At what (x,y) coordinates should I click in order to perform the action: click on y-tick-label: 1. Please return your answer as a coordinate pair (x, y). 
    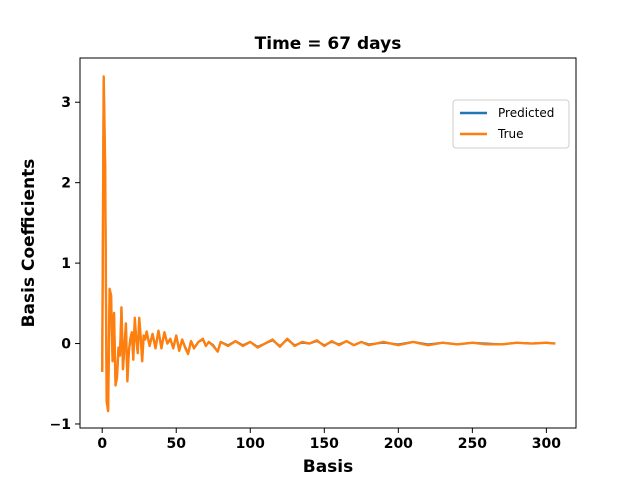
    Looking at the image, I should click on (66, 264).